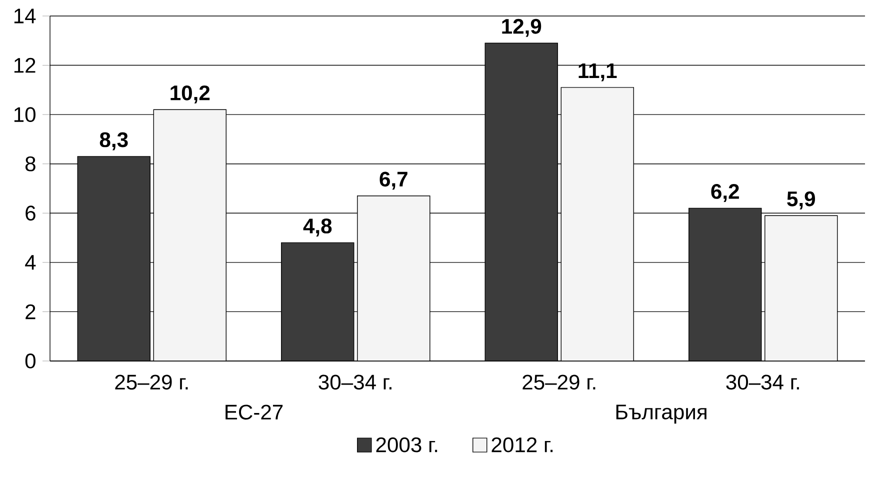 This screenshot has width=881, height=481. Describe the element at coordinates (25, 114) in the screenshot. I see `y-tick-label: 10` at that location.